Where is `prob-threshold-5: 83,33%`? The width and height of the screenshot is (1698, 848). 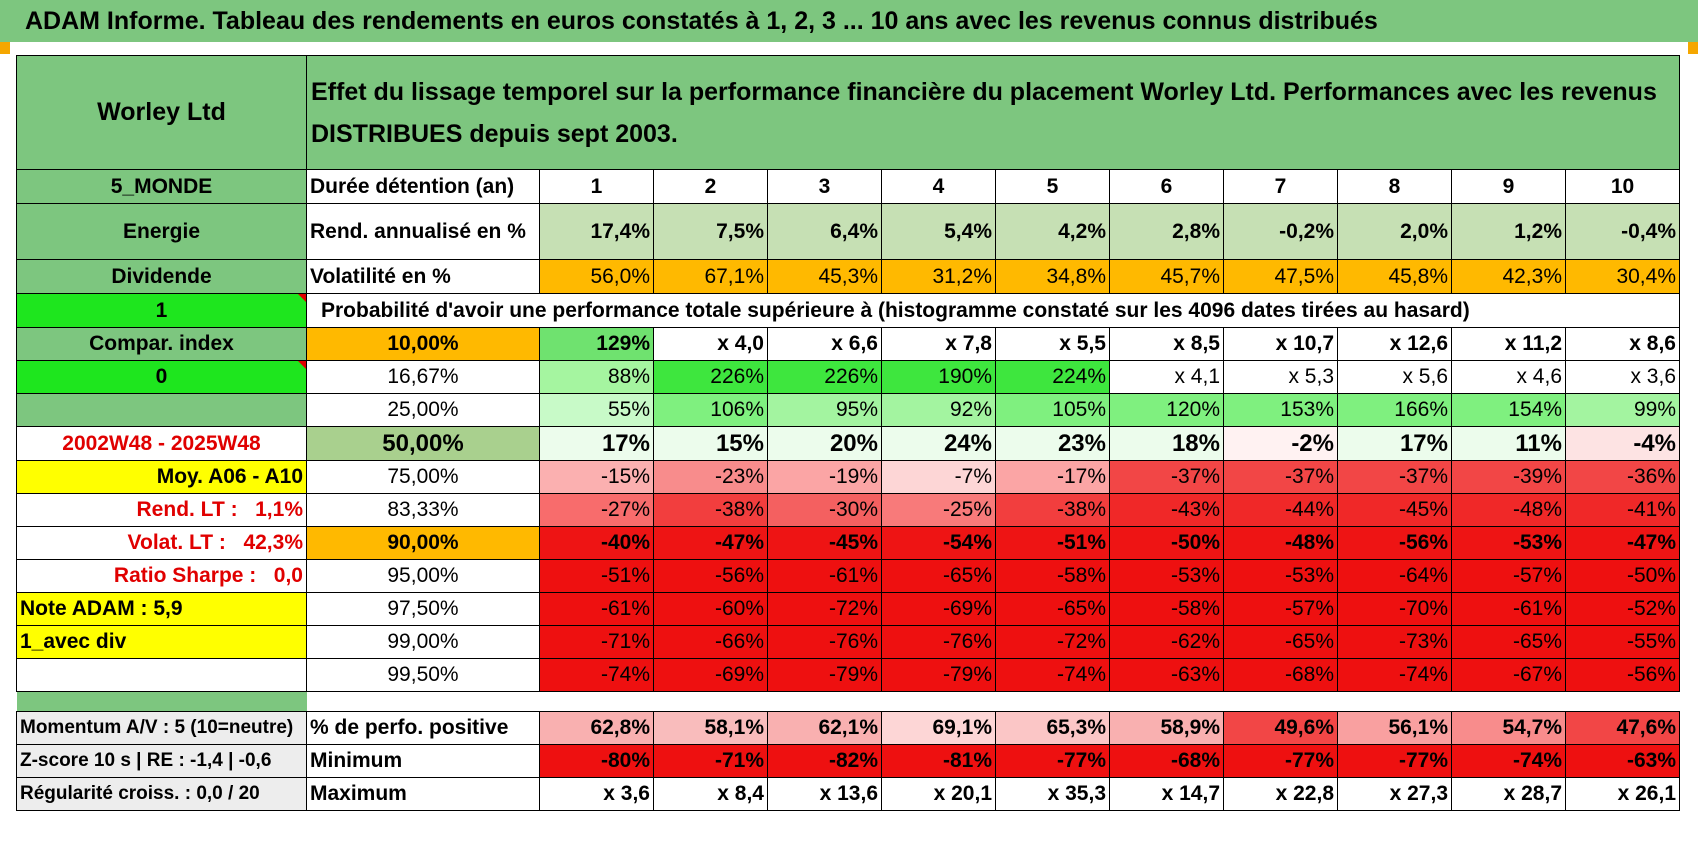
prob-threshold-5: 83,33% is located at coordinates (423, 510).